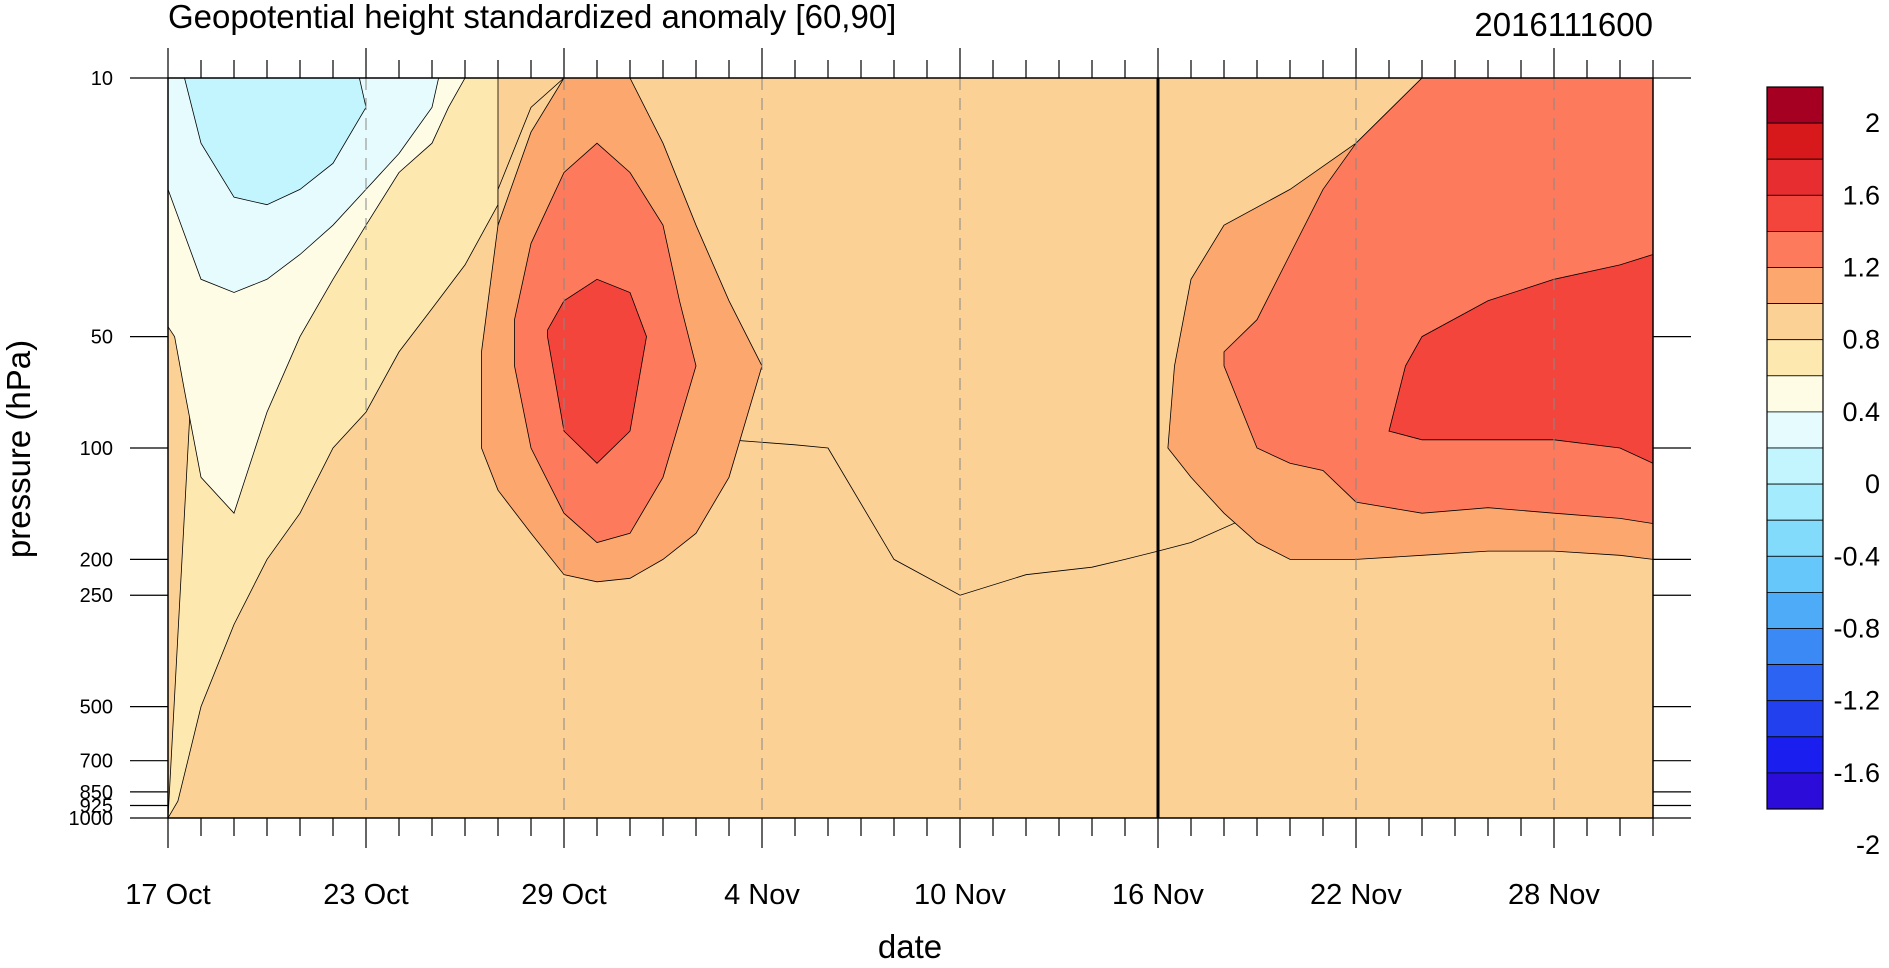 This screenshot has height=968, width=1889. I want to click on x-tick-label: 22 Nov, so click(1356, 895).